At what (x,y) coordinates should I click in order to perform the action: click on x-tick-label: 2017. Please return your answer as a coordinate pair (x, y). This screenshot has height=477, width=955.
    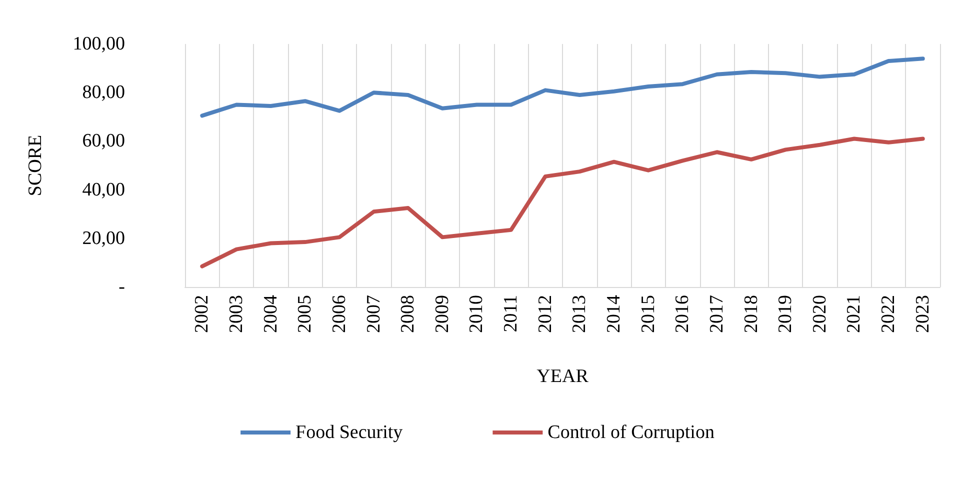
    Looking at the image, I should click on (717, 314).